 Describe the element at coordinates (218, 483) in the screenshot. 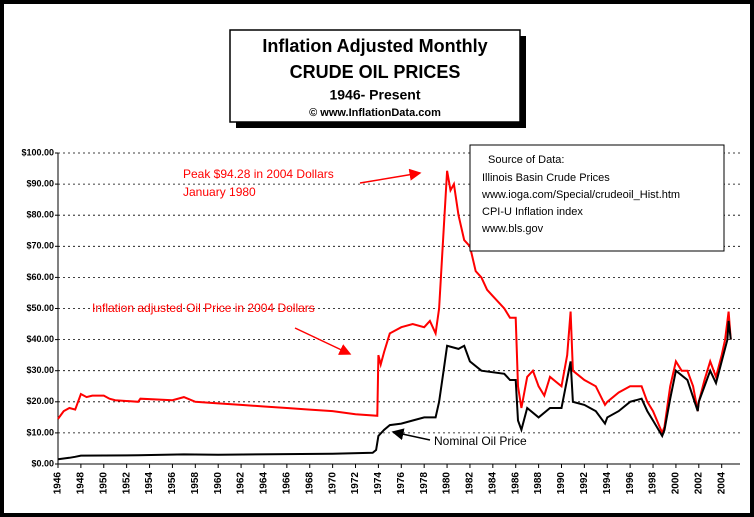

I see `x-tick-label: 1960` at that location.